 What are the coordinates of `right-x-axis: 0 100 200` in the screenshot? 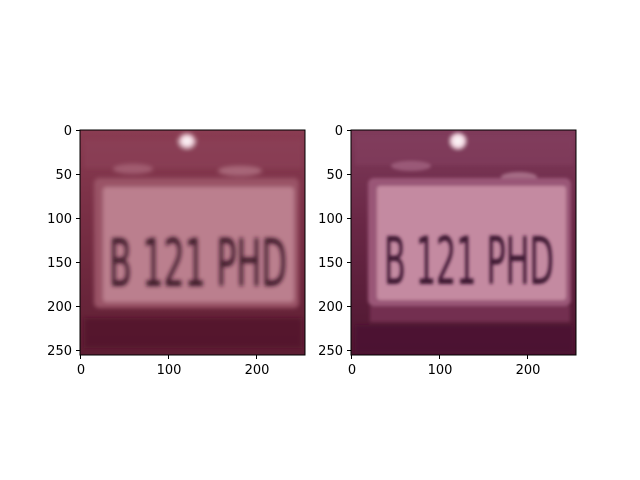 It's located at (444, 366).